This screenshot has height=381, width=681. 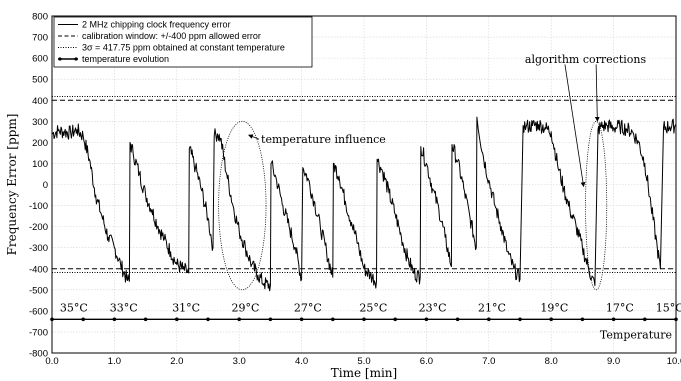 What do you see at coordinates (433, 307) in the screenshot?
I see `temperature-label: 23°C` at bounding box center [433, 307].